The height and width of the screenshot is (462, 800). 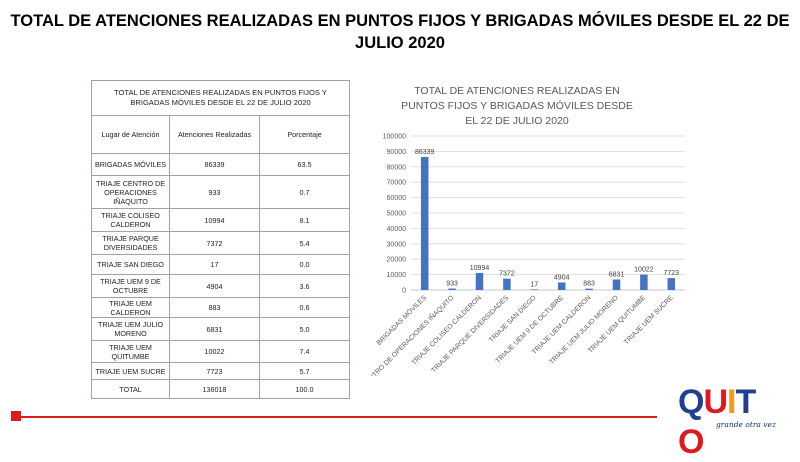 What do you see at coordinates (397, 214) in the screenshot?
I see `y-tick-label: 50000` at bounding box center [397, 214].